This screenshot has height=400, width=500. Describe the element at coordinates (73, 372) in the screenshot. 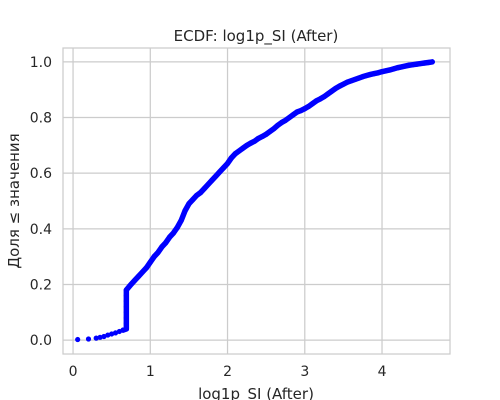

I see `x-tick-label: 0` at that location.